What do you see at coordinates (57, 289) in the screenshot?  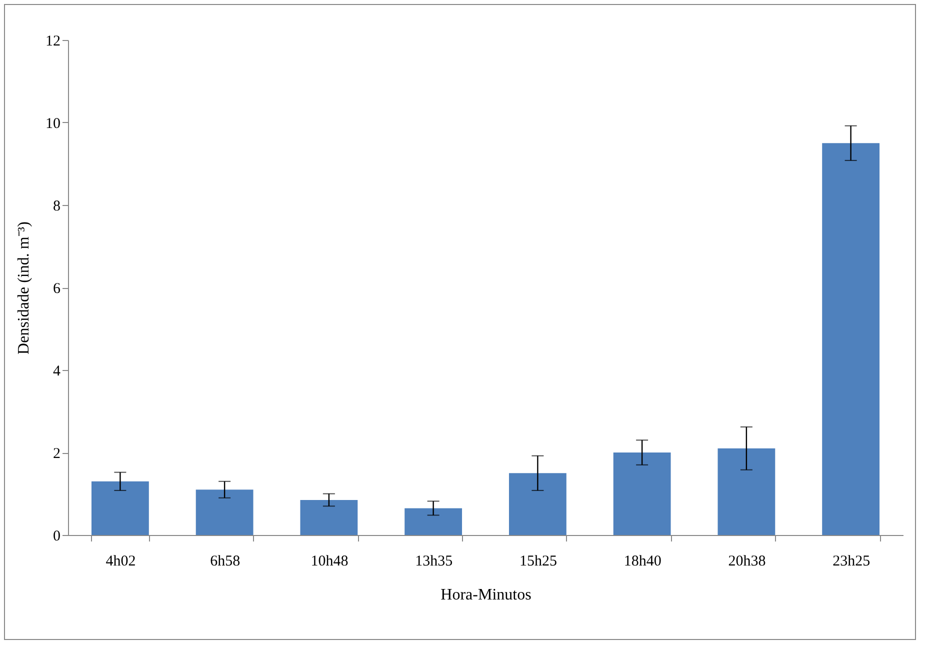 I see `y-tick-label: 6` at bounding box center [57, 289].